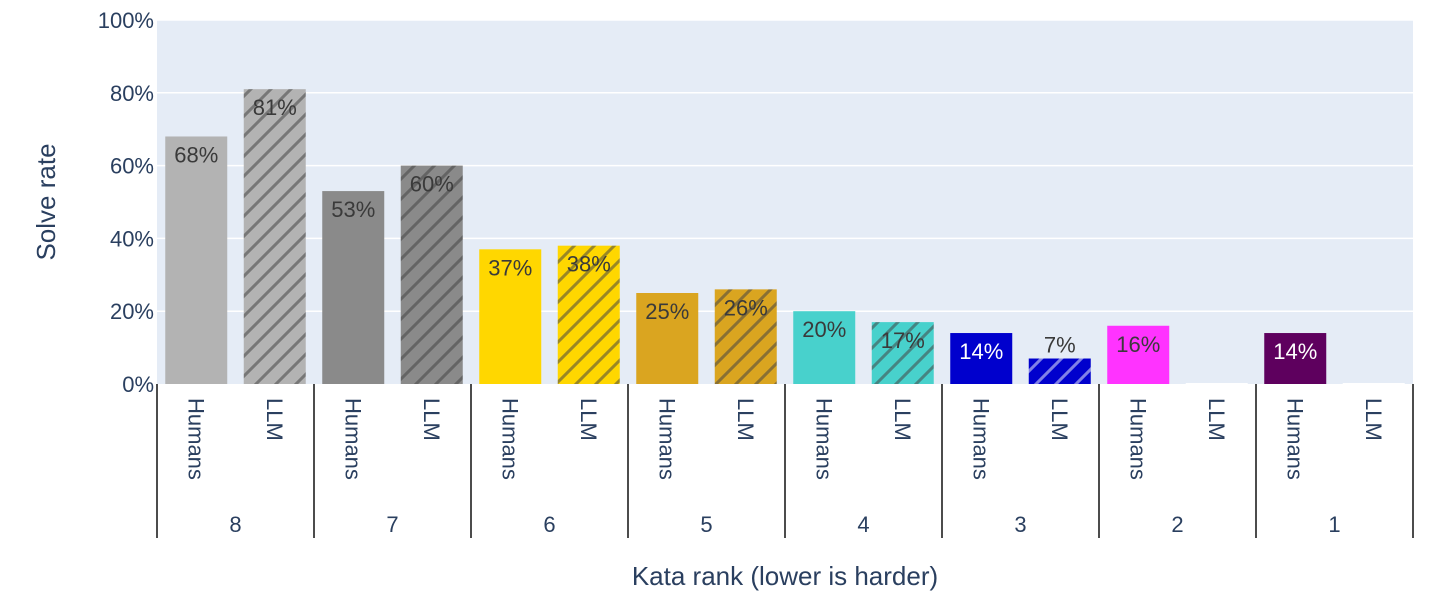  I want to click on x-group-label: 7, so click(392, 524).